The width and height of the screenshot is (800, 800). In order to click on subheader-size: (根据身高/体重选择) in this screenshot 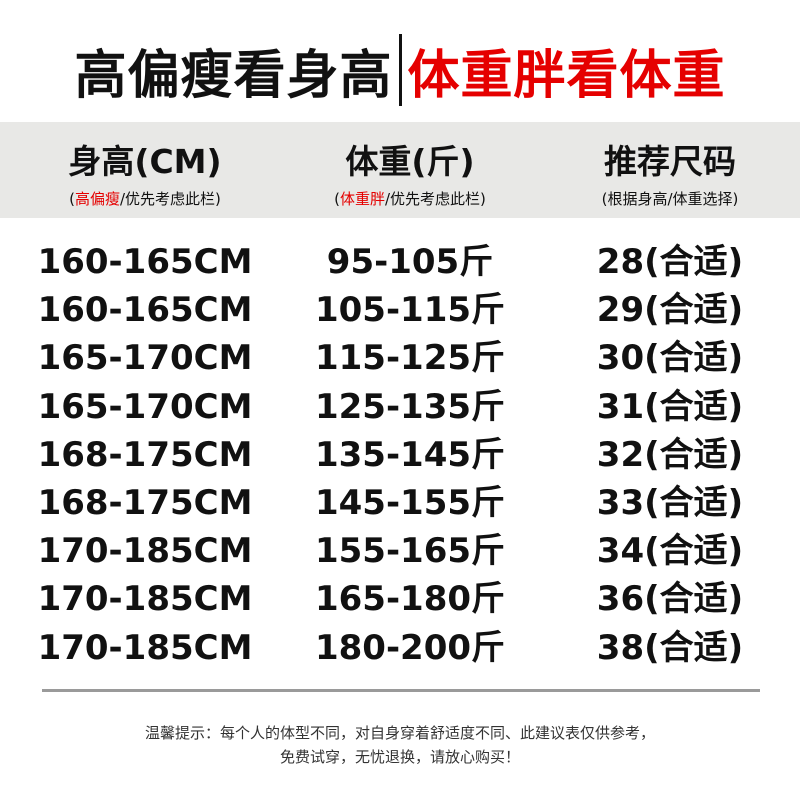, I will do `click(665, 198)`.